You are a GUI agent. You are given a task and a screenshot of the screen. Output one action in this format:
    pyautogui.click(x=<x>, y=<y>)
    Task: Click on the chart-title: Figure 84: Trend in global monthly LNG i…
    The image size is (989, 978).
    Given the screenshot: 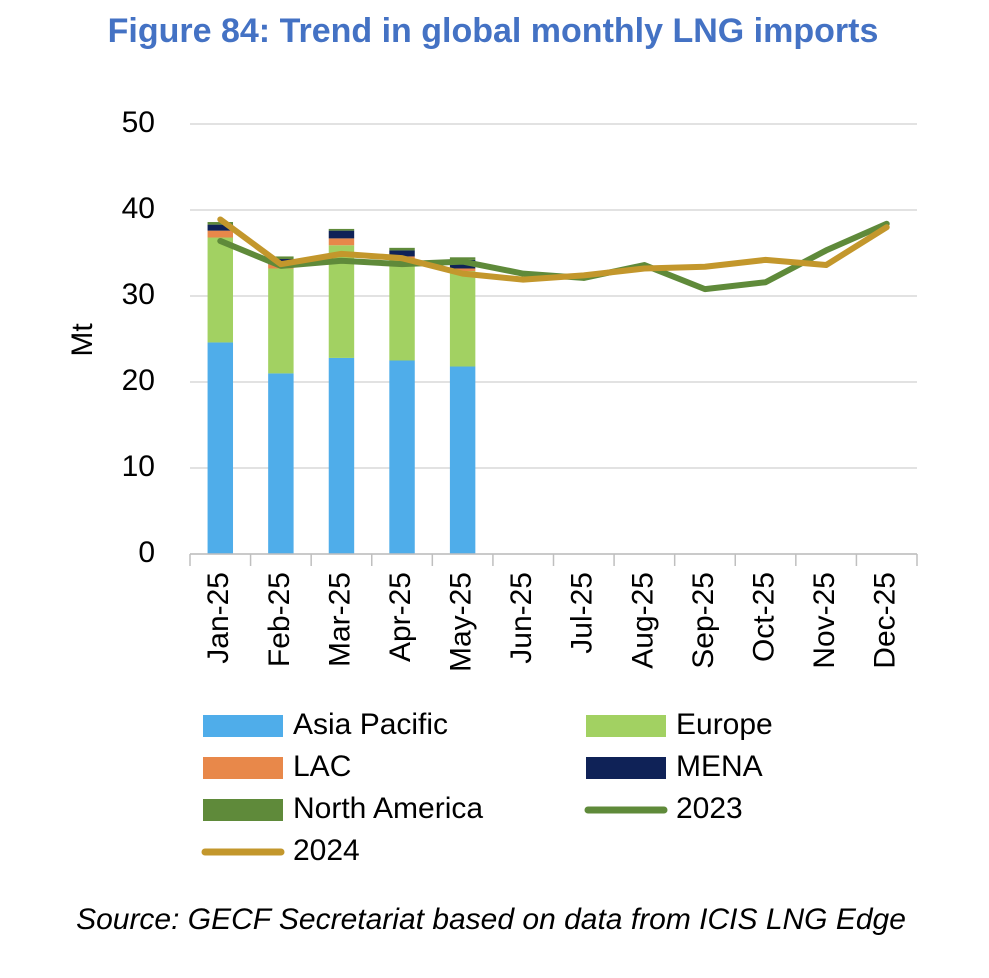 What is the action you would take?
    pyautogui.click(x=493, y=31)
    